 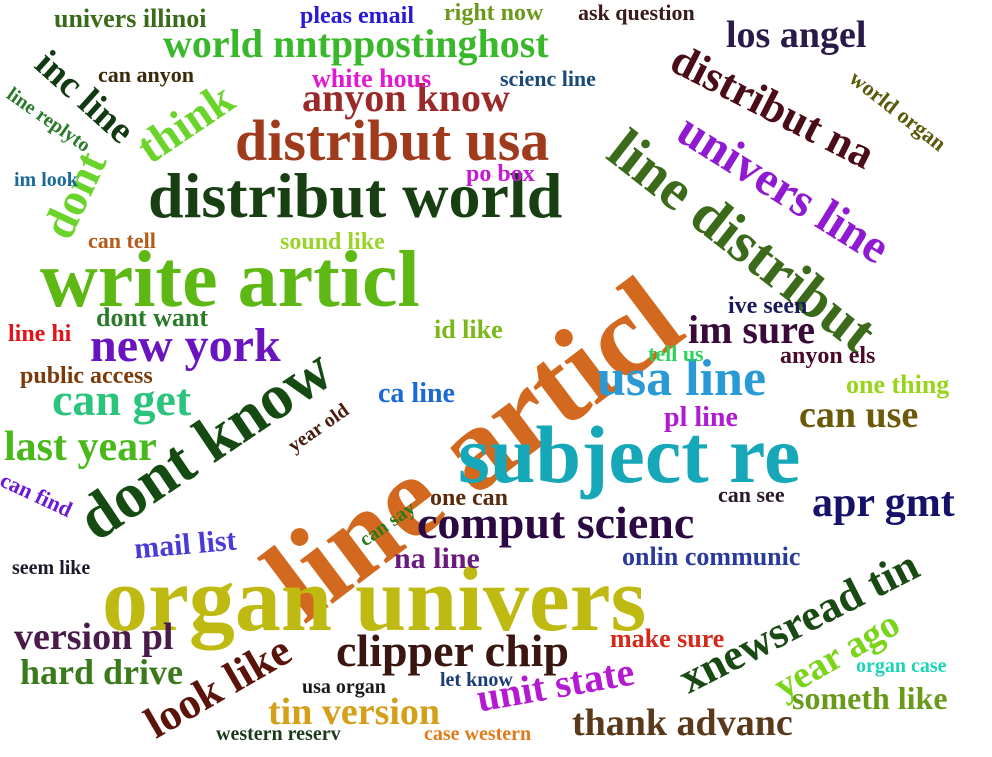 I want to click on word-white-hous: white hous, so click(x=372, y=78).